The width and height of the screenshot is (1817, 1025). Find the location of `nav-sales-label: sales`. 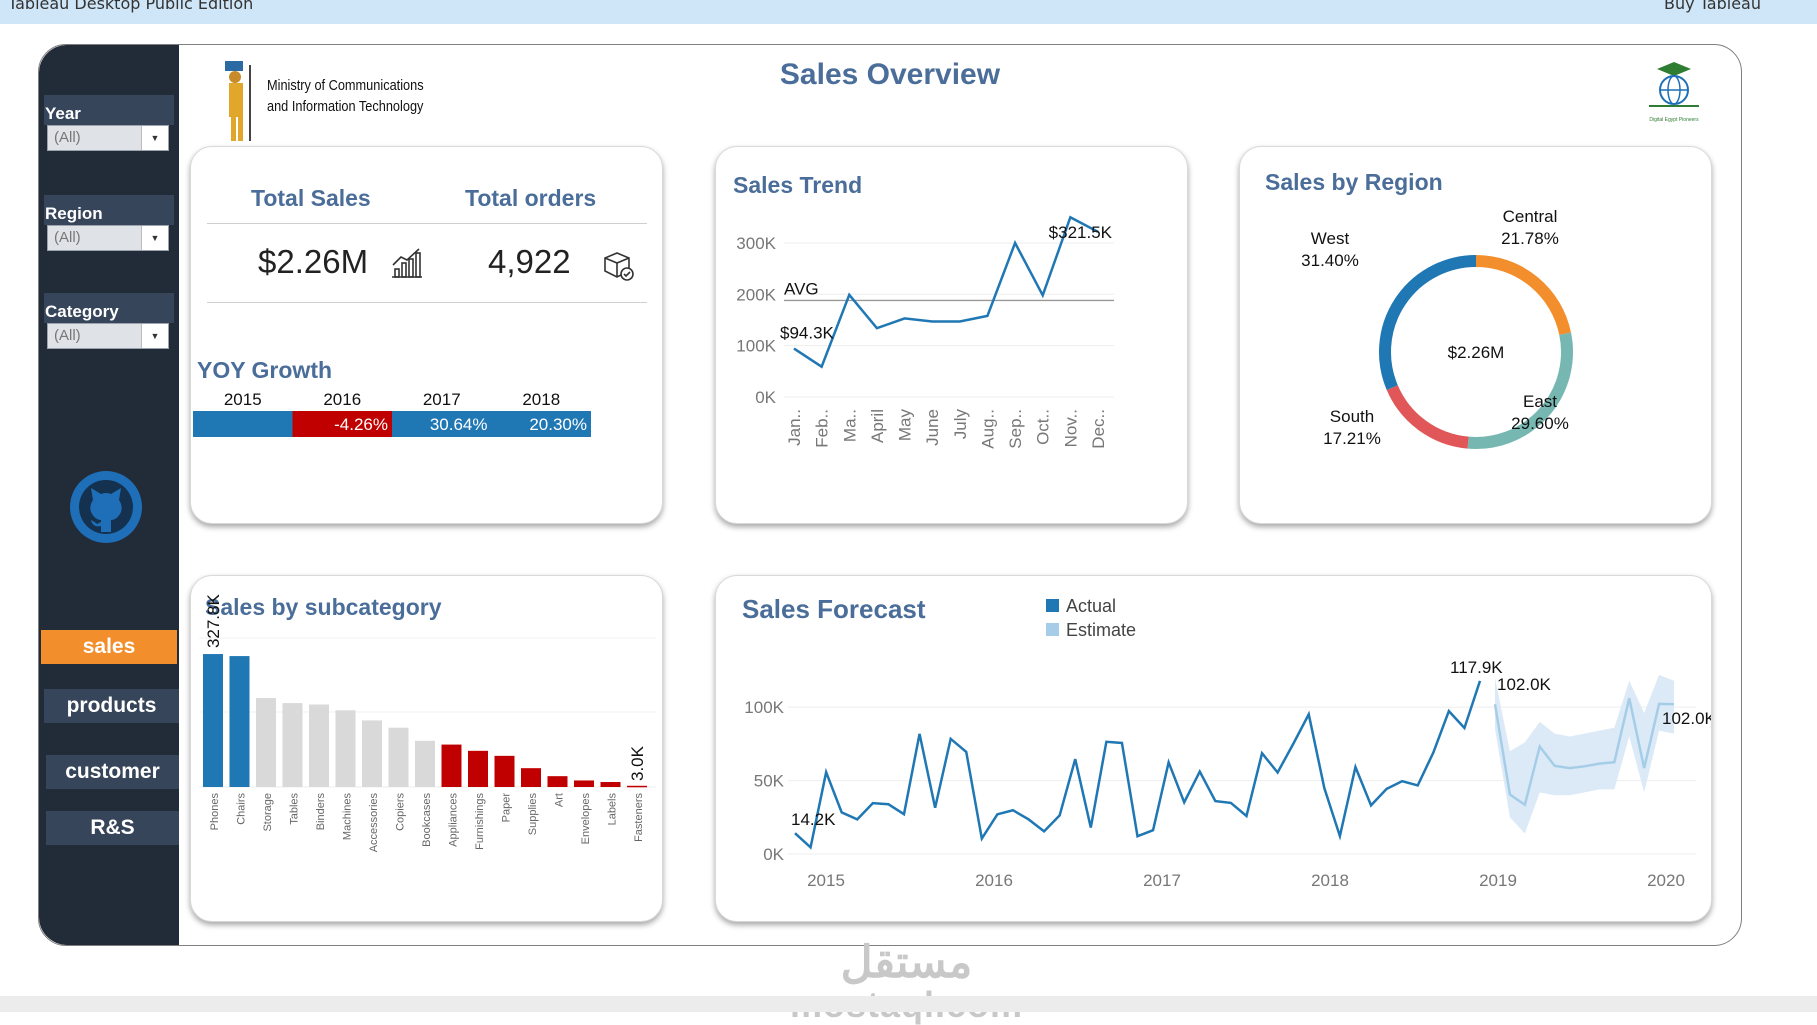

nav-sales-label: sales is located at coordinates (109, 646).